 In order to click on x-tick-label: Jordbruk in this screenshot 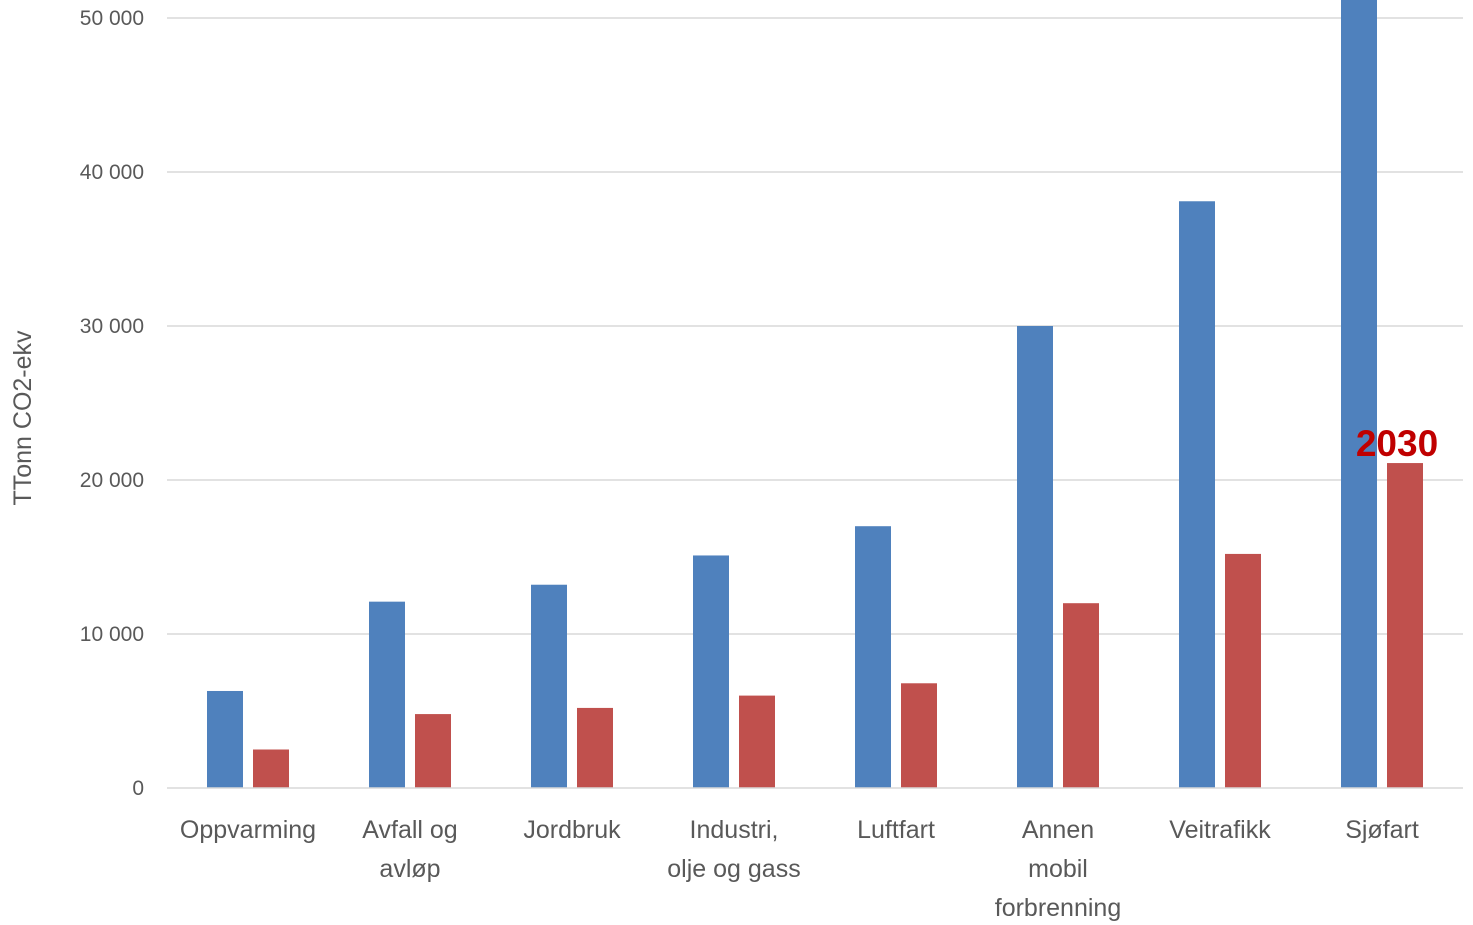, I will do `click(572, 830)`.